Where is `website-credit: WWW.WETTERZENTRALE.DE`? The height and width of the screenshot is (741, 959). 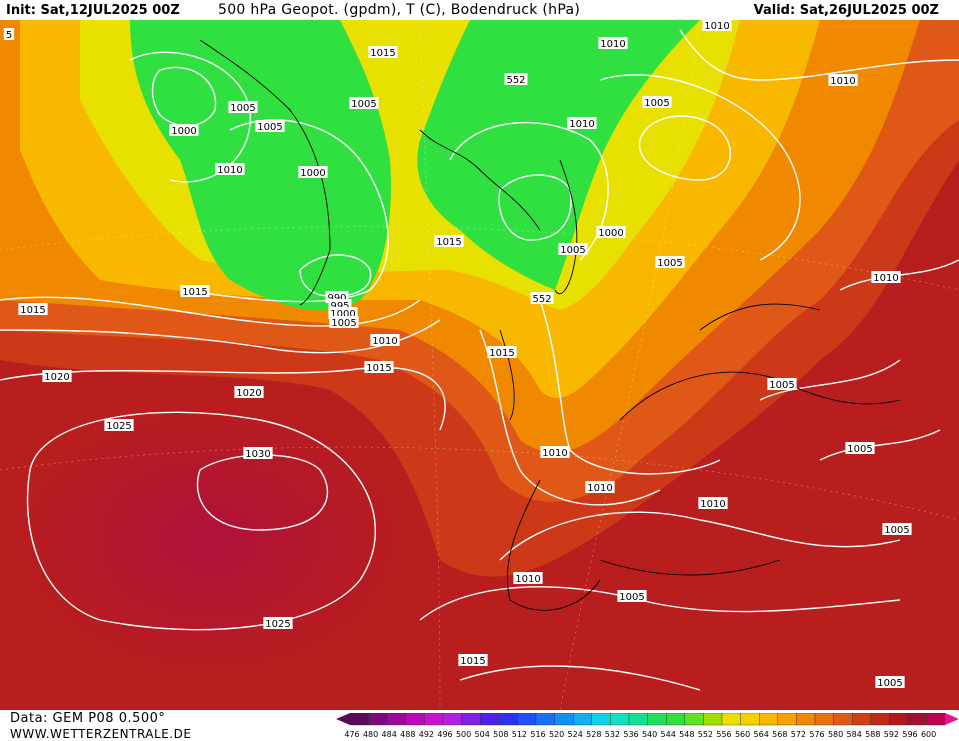
website-credit: WWW.WETTERZENTRALE.DE is located at coordinates (101, 734).